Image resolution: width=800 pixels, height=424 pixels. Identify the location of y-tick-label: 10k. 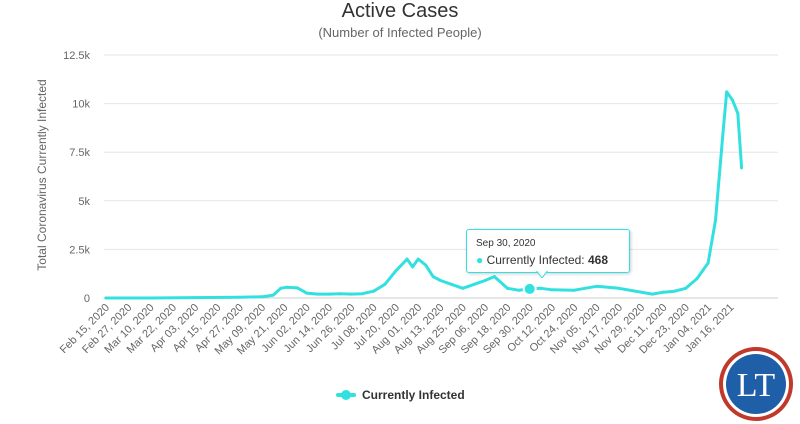
(81, 105).